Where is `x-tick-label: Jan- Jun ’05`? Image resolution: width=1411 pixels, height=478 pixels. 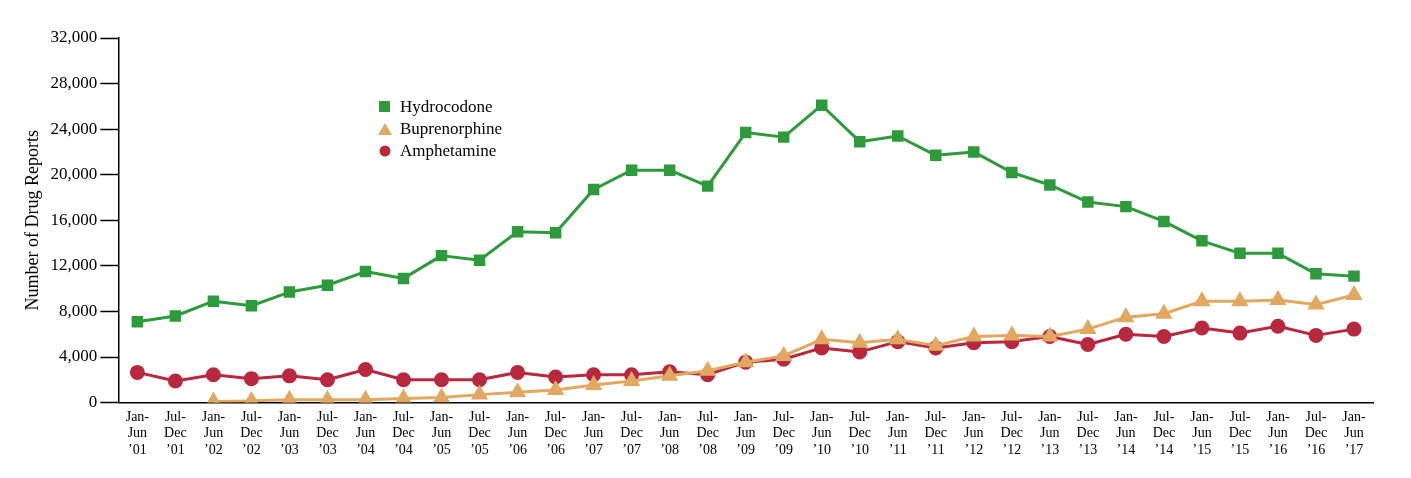
x-tick-label: Jan- Jun ’05 is located at coordinates (441, 433).